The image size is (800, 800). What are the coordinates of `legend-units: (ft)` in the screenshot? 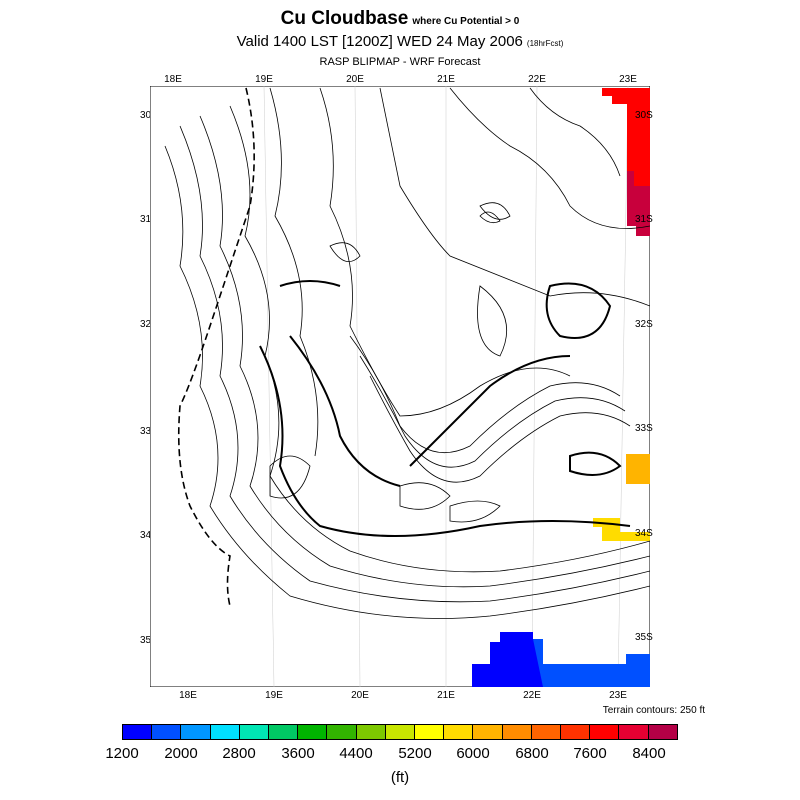 It's located at (400, 777).